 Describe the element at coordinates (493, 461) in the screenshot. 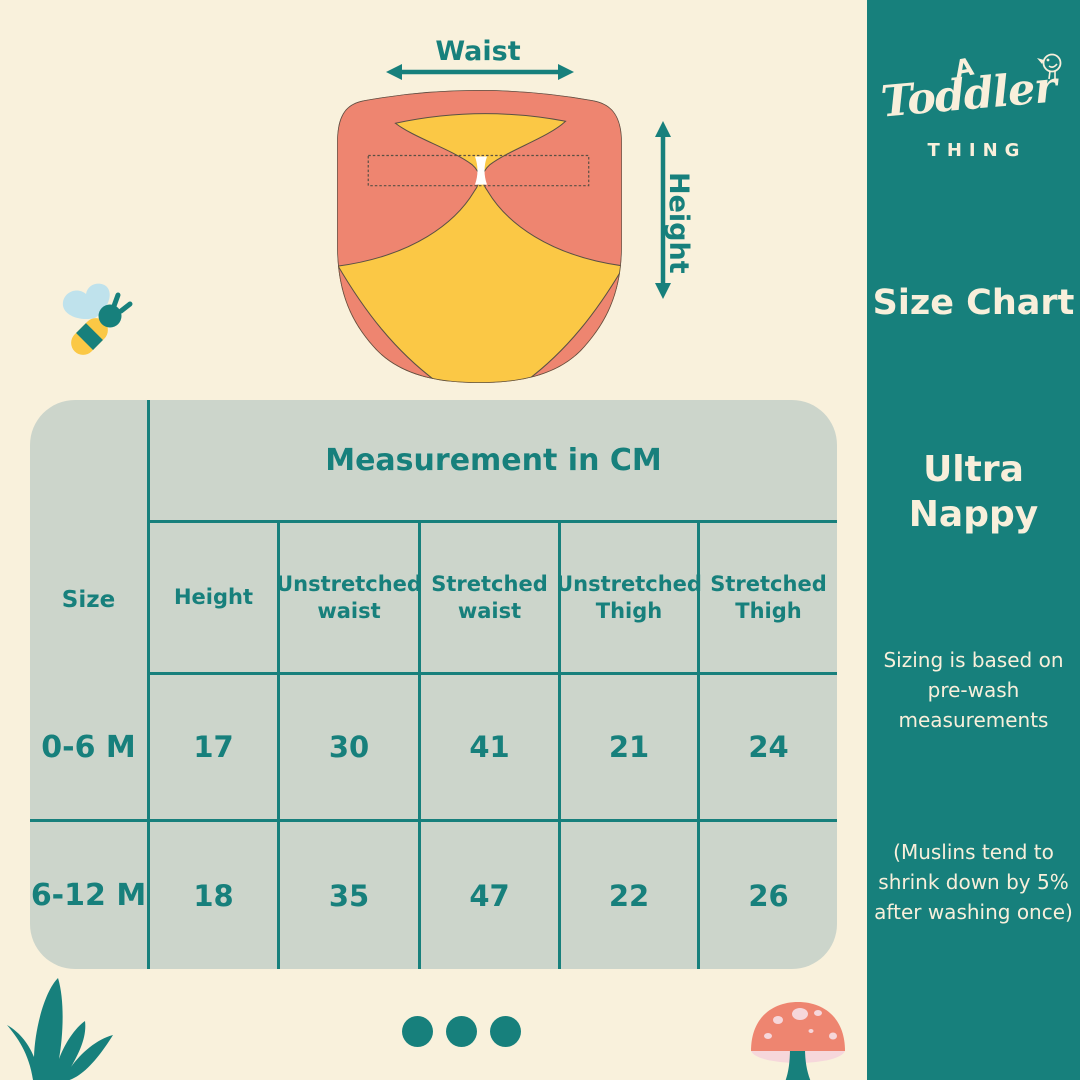

I see `table-group-header: Measurement in CM` at that location.